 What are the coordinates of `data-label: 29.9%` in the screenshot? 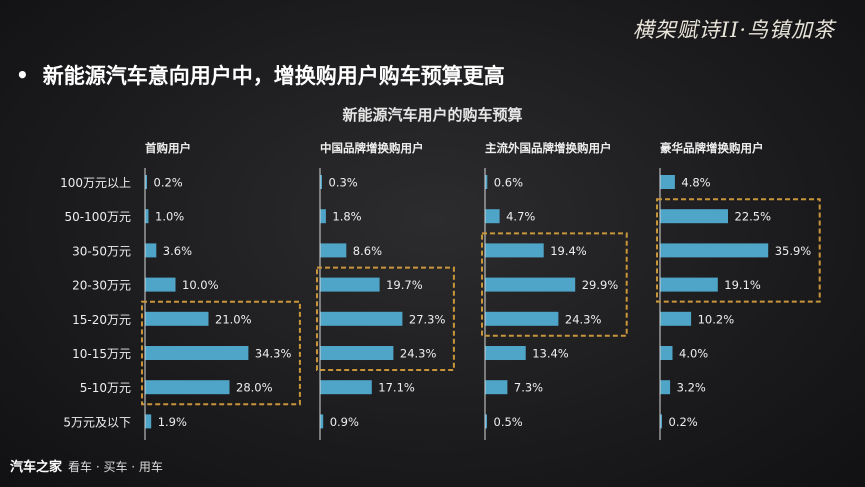 It's located at (600, 285).